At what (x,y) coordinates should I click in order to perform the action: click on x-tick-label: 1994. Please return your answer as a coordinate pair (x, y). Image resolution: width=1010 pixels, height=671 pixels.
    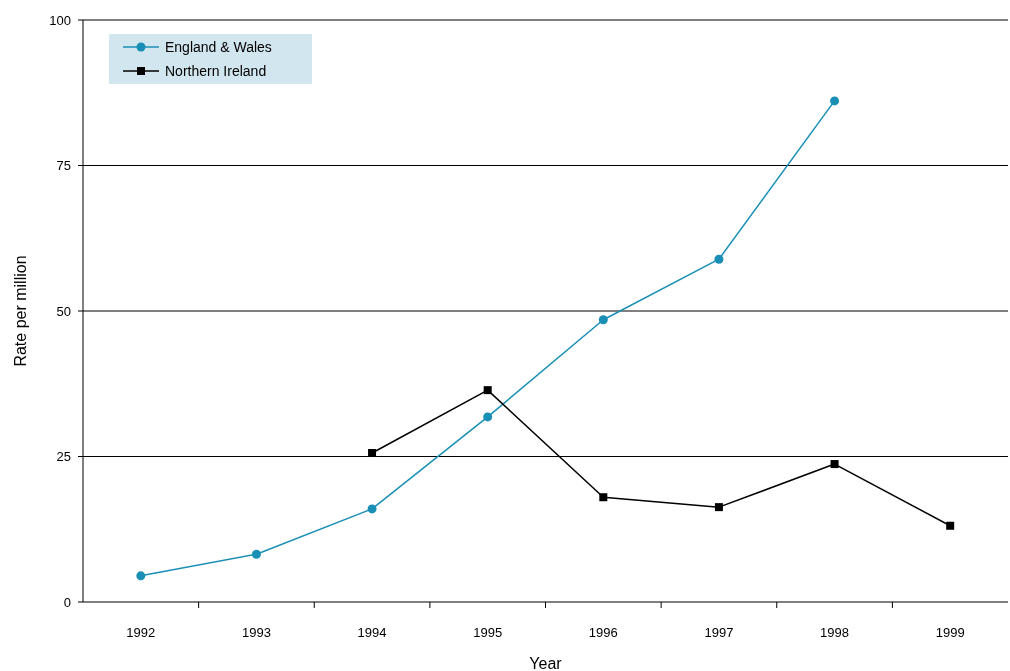
    Looking at the image, I should click on (372, 632).